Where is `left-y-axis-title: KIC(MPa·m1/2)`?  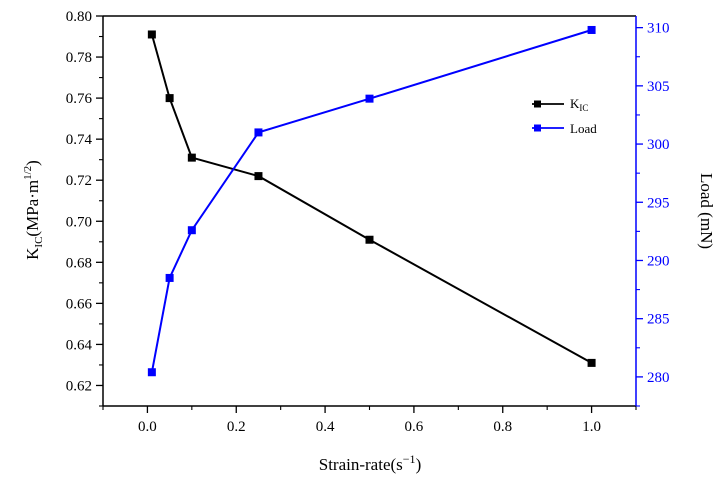 left-y-axis-title: KIC(MPa·m1/2) is located at coordinates (33, 210).